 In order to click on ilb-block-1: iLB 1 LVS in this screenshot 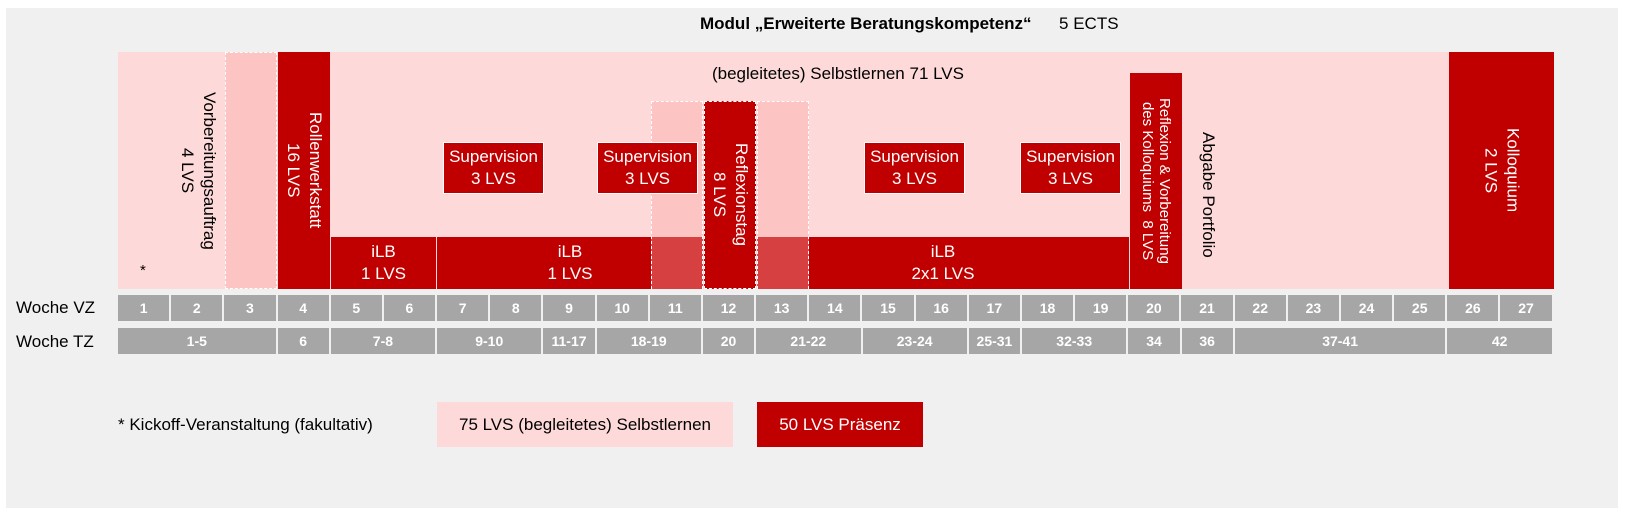, I will do `click(383, 263)`.